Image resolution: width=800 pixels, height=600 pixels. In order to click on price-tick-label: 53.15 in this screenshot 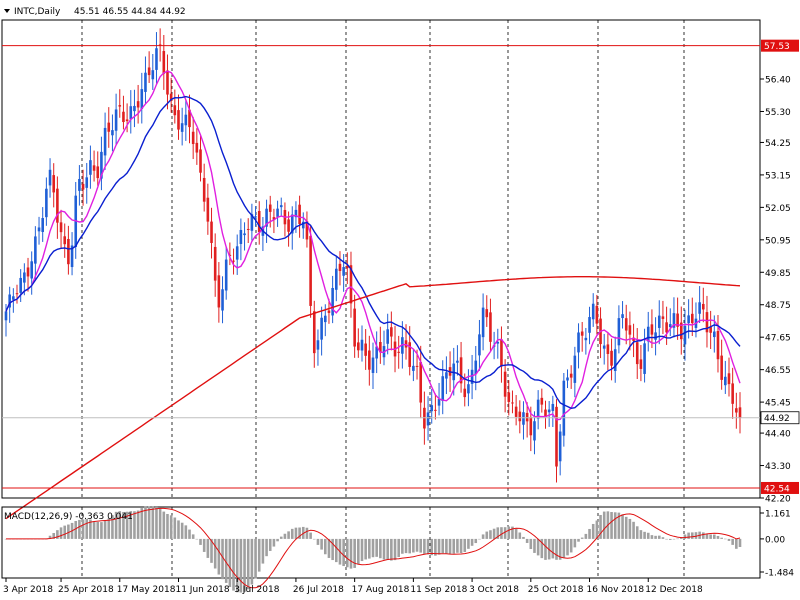, I will do `click(778, 176)`.